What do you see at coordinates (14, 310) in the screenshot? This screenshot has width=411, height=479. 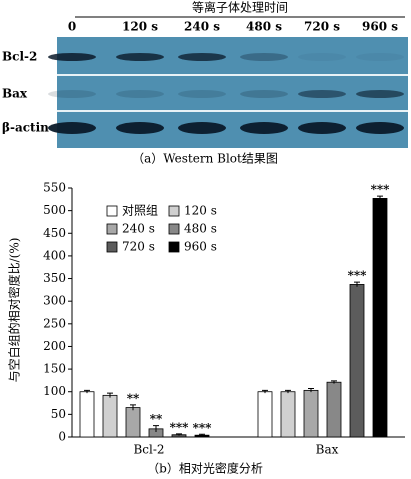 I see `y-axis-label: 与空白组的相对密度比/(%)` at bounding box center [14, 310].